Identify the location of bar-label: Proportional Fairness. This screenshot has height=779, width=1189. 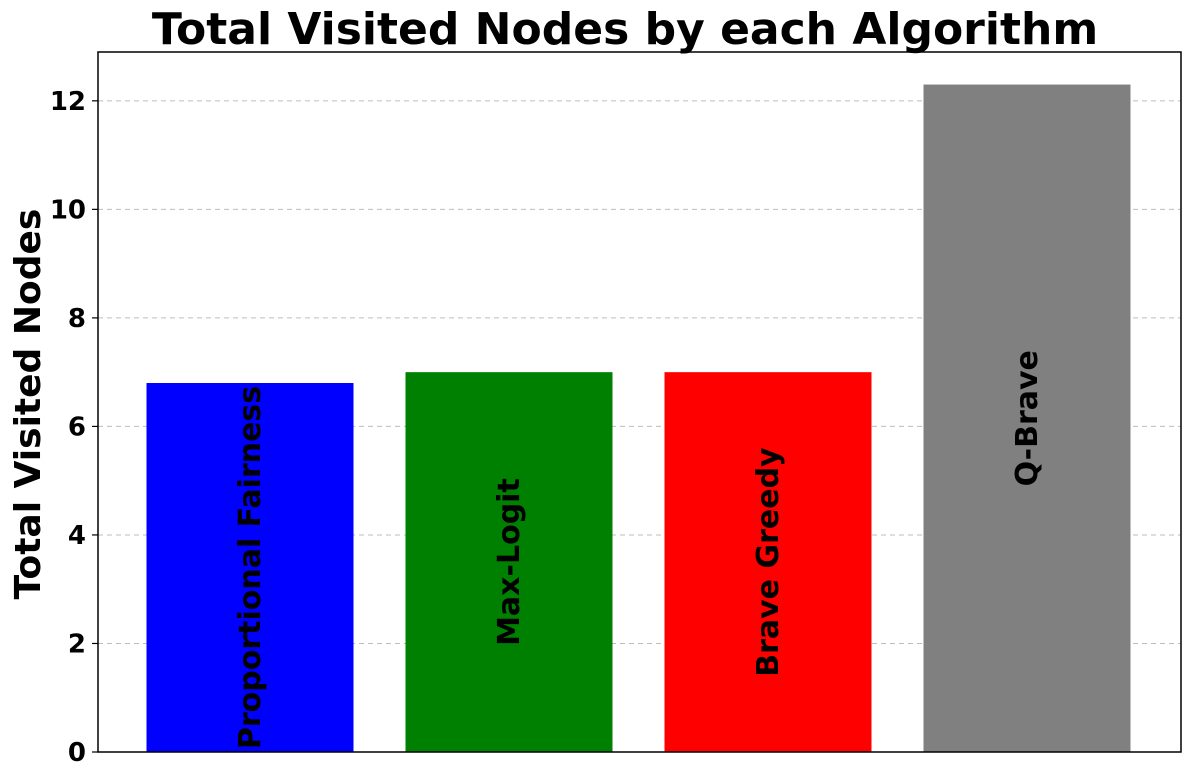
(250, 567).